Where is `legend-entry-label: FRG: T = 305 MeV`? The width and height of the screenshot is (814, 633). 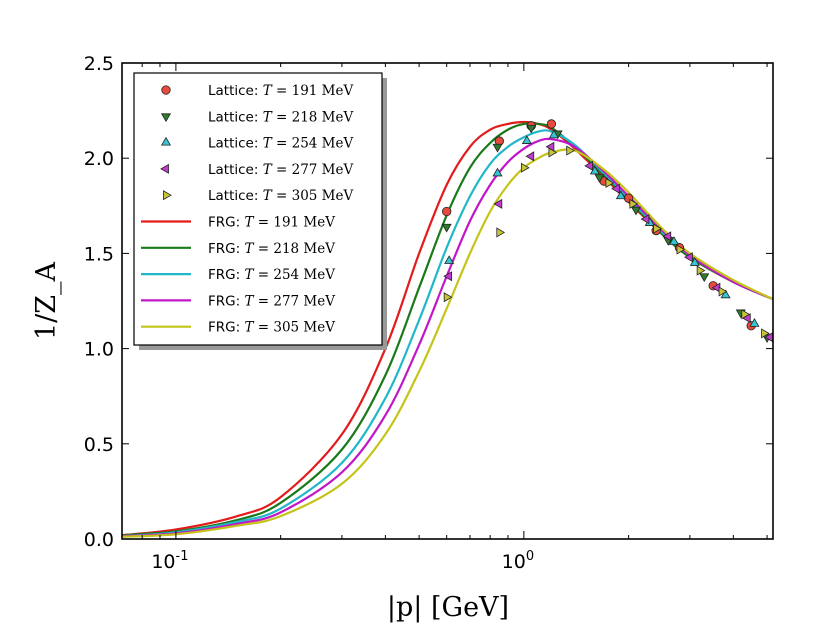
legend-entry-label: FRG: T = 305 MeV is located at coordinates (271, 328).